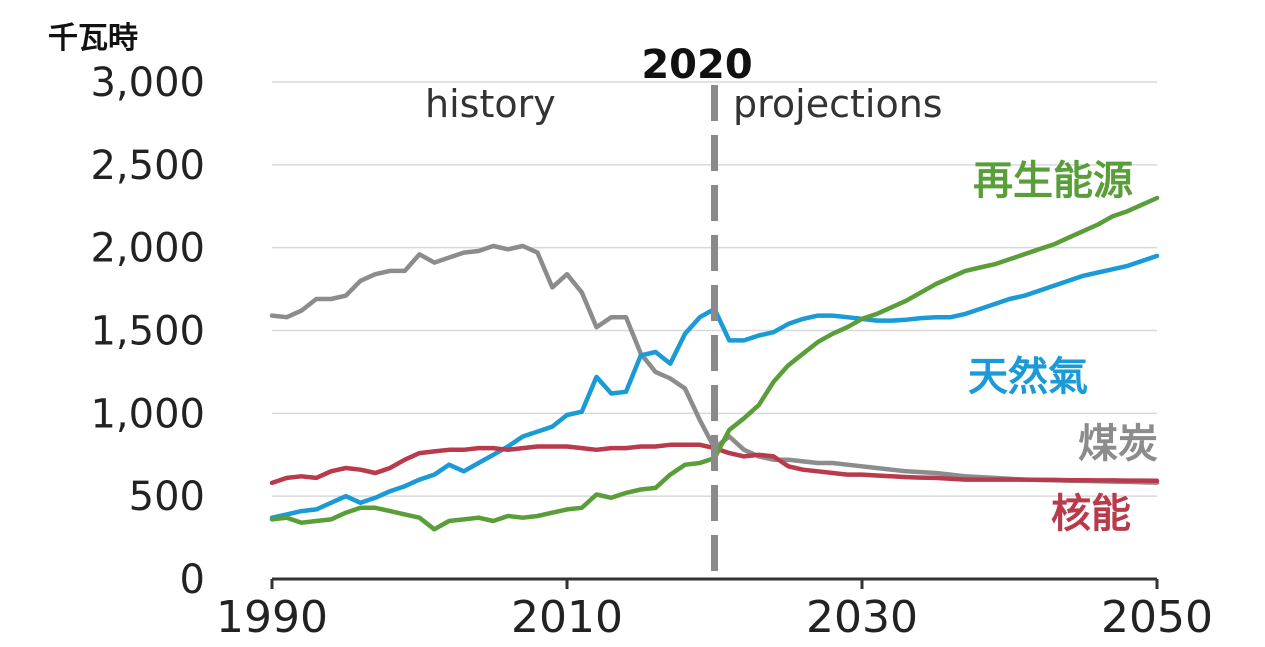 Image resolution: width=1265 pixels, height=647 pixels. I want to click on series-label-renewables: 再生能源, so click(1053, 181).